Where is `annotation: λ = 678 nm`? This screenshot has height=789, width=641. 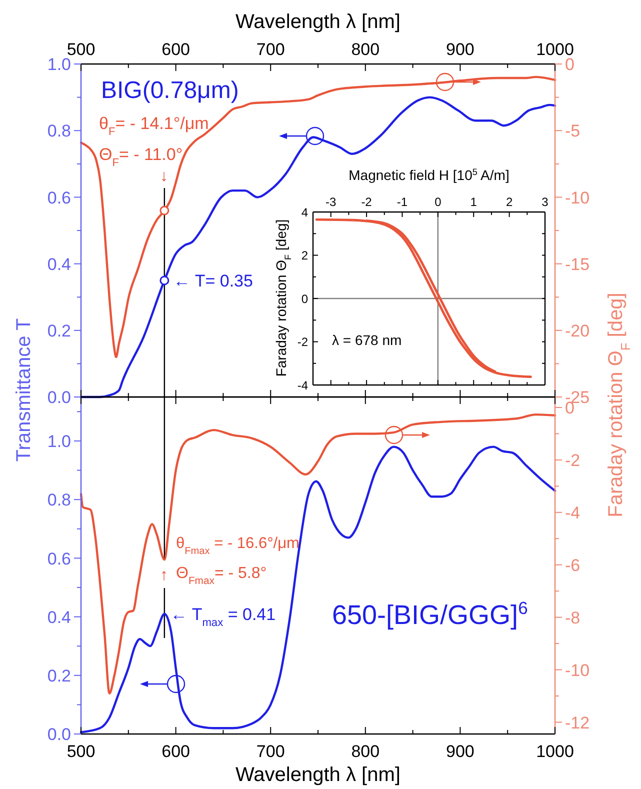 annotation: λ = 678 nm is located at coordinates (367, 340).